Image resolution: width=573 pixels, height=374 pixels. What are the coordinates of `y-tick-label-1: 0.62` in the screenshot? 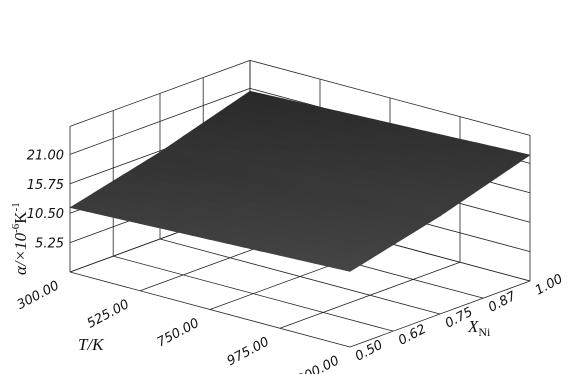 It's located at (412, 335).